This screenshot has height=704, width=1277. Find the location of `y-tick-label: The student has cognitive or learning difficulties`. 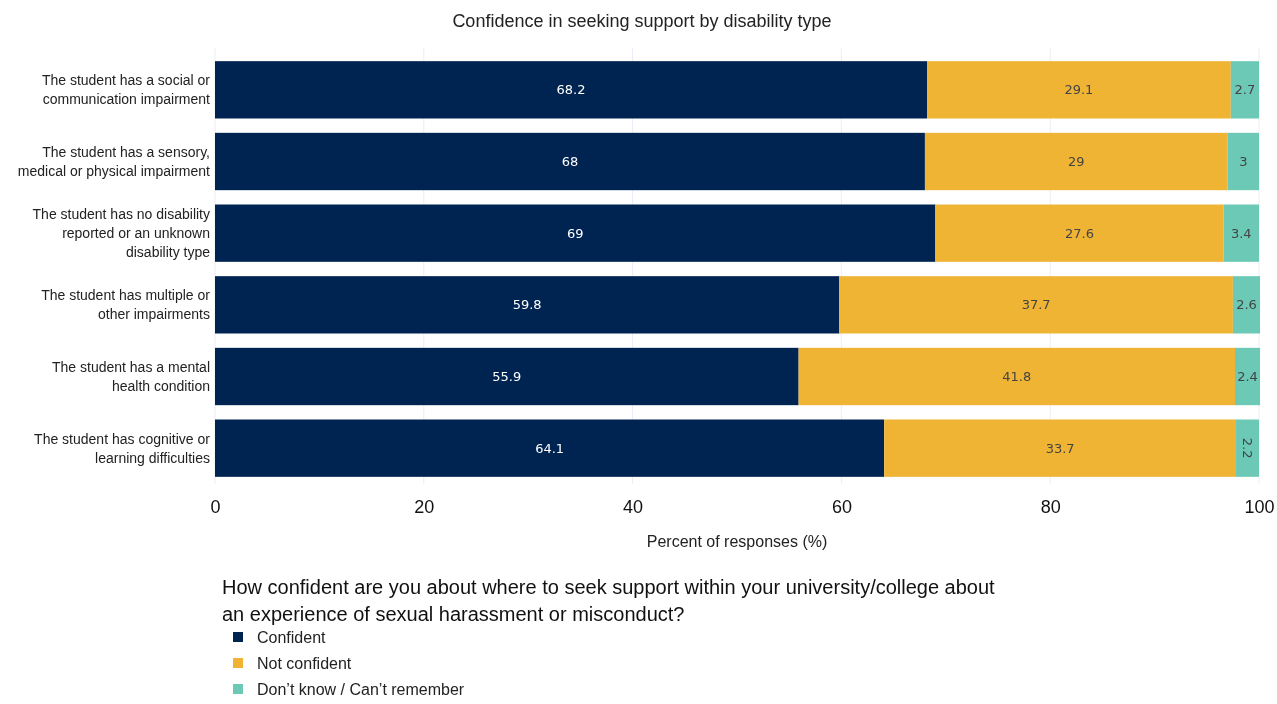

y-tick-label: The student has cognitive or learning difficulties is located at coordinates (122, 448).